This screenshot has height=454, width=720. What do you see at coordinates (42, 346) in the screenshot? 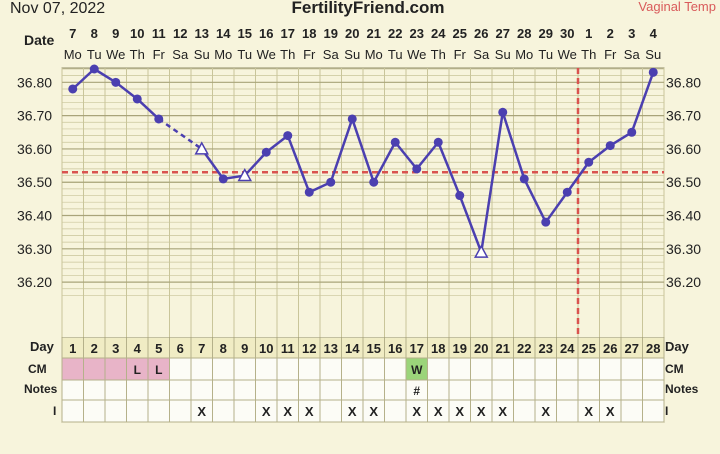
I see `day-row-label: Day` at bounding box center [42, 346].